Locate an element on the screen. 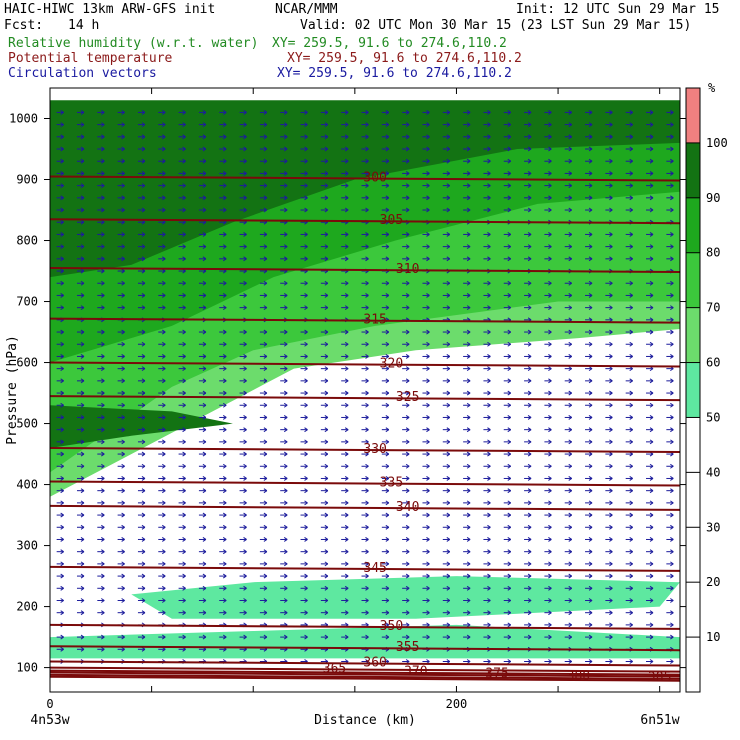 This screenshot has width=740, height=740. x-end-label-left: 4n53w is located at coordinates (49, 720).